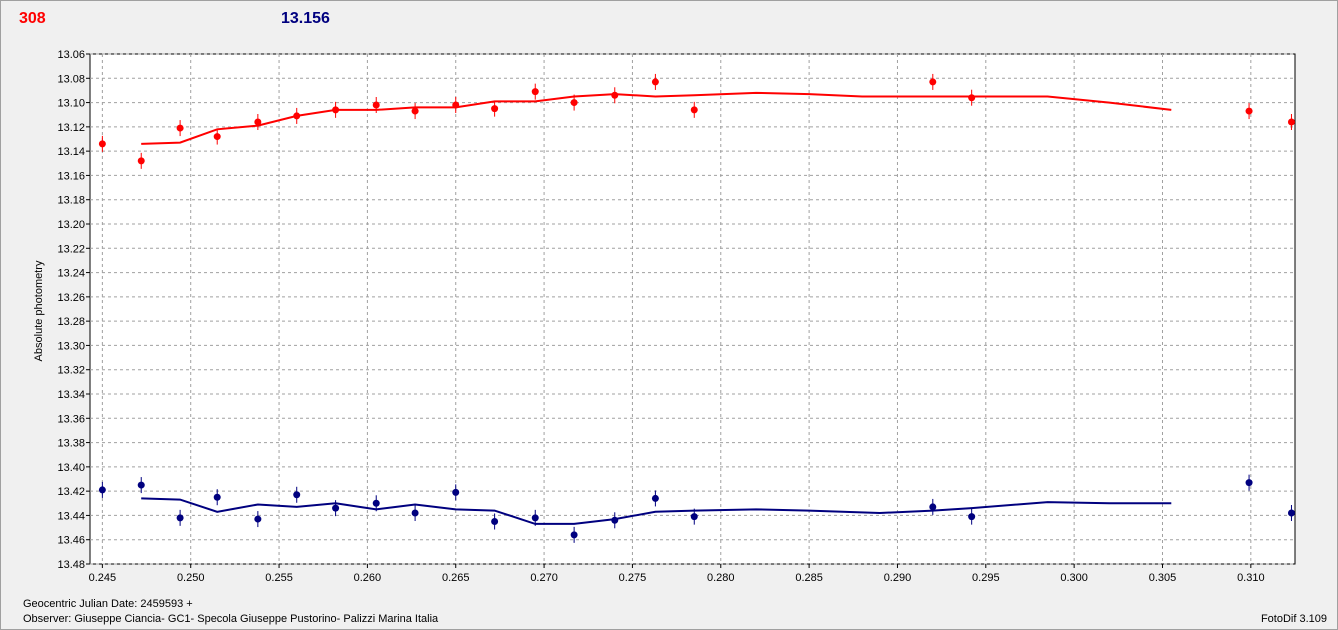  Describe the element at coordinates (71, 468) in the screenshot. I see `y-tick-label: 13.40` at that location.